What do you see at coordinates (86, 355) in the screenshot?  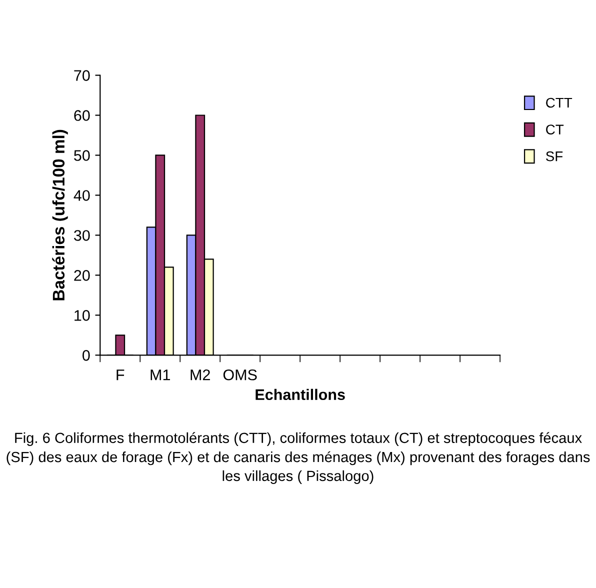 I see `y-tick-label: 0` at bounding box center [86, 355].